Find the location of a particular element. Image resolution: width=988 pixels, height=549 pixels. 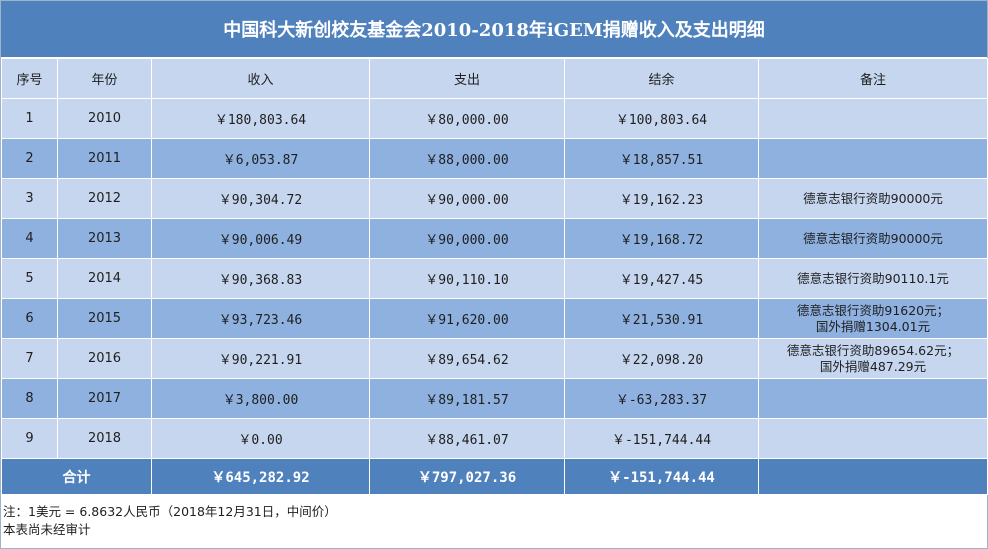

cell-income: ￥90,304.72 is located at coordinates (260, 198).